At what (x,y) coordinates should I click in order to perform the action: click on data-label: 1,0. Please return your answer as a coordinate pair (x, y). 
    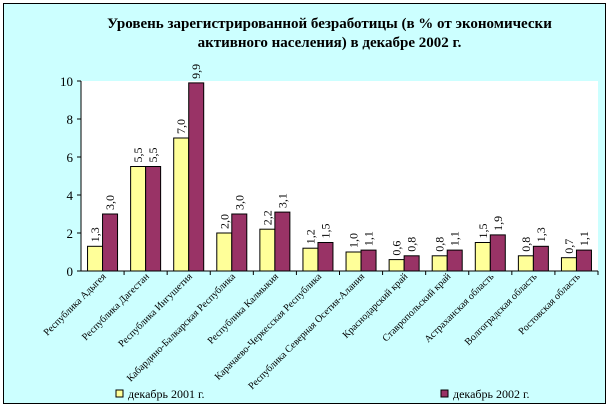
    Looking at the image, I should click on (354, 240).